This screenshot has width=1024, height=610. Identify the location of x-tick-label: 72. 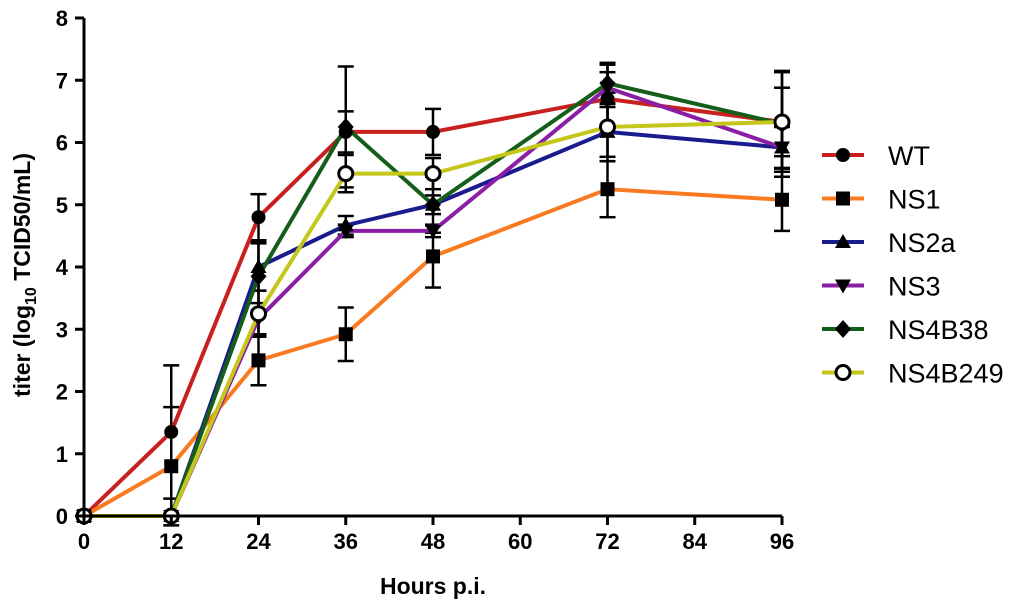
(607, 541).